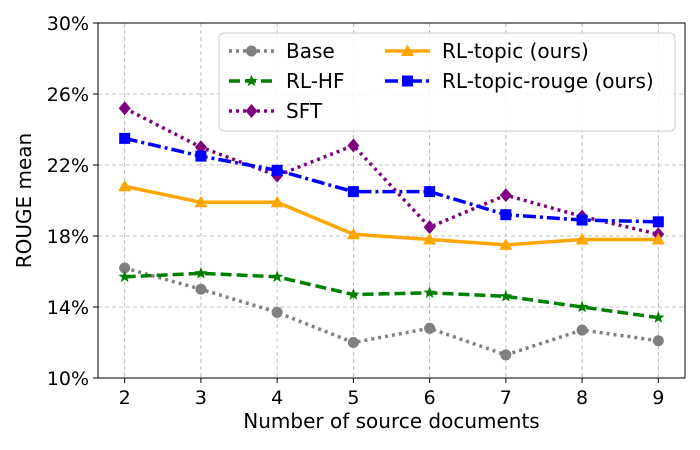  What do you see at coordinates (68, 379) in the screenshot?
I see `y-tick-label: 10%` at bounding box center [68, 379].